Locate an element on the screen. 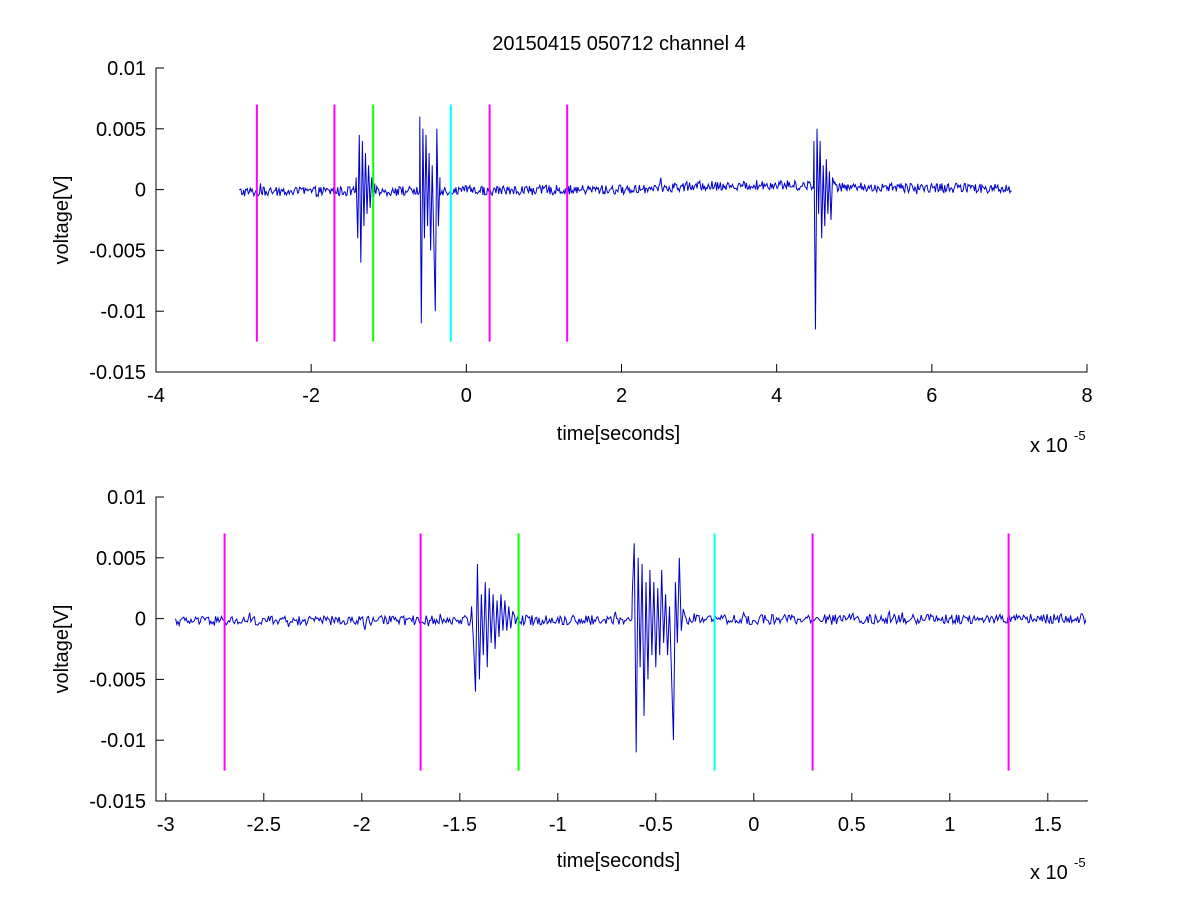 The width and height of the screenshot is (1200, 901). x-tick-label: 8 is located at coordinates (1086, 396).